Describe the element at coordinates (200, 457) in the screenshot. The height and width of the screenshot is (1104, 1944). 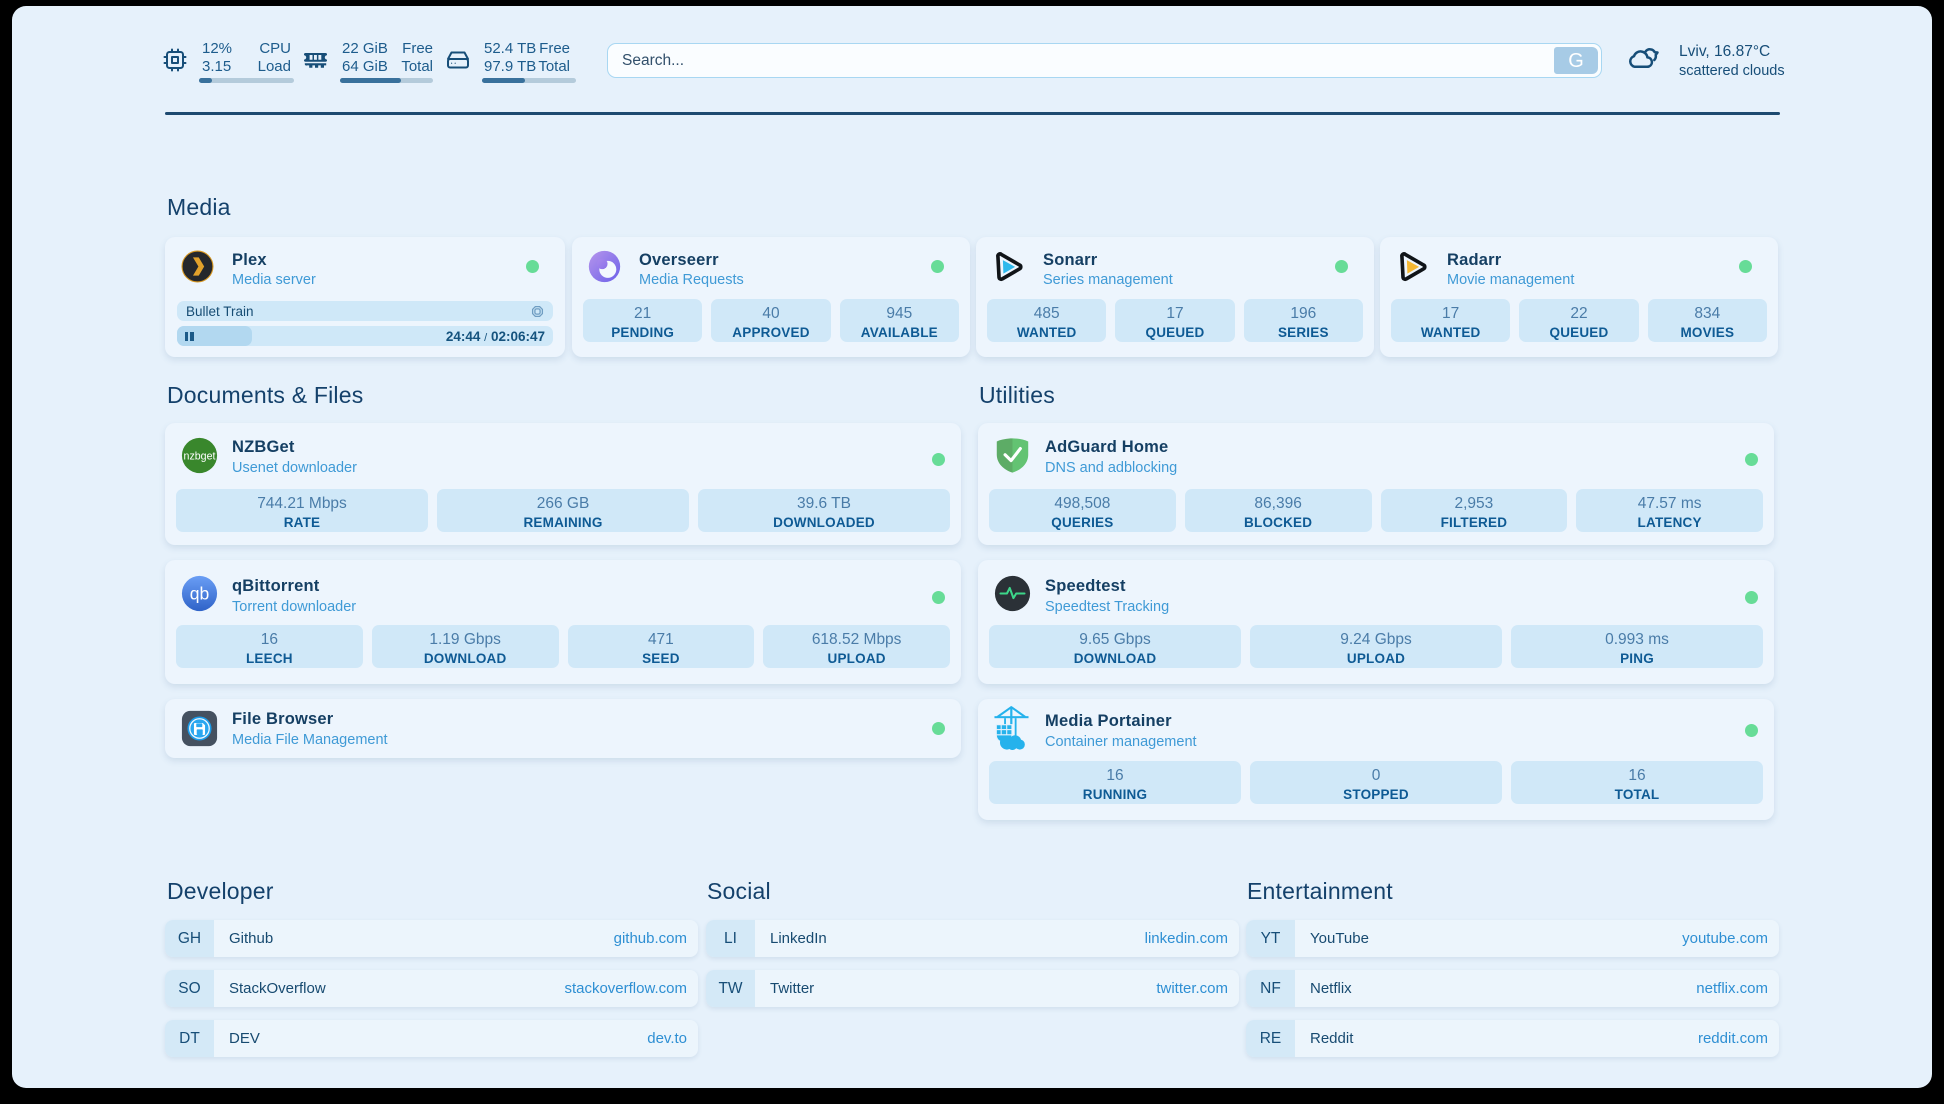
I see `svg-text: nzbget` at that location.